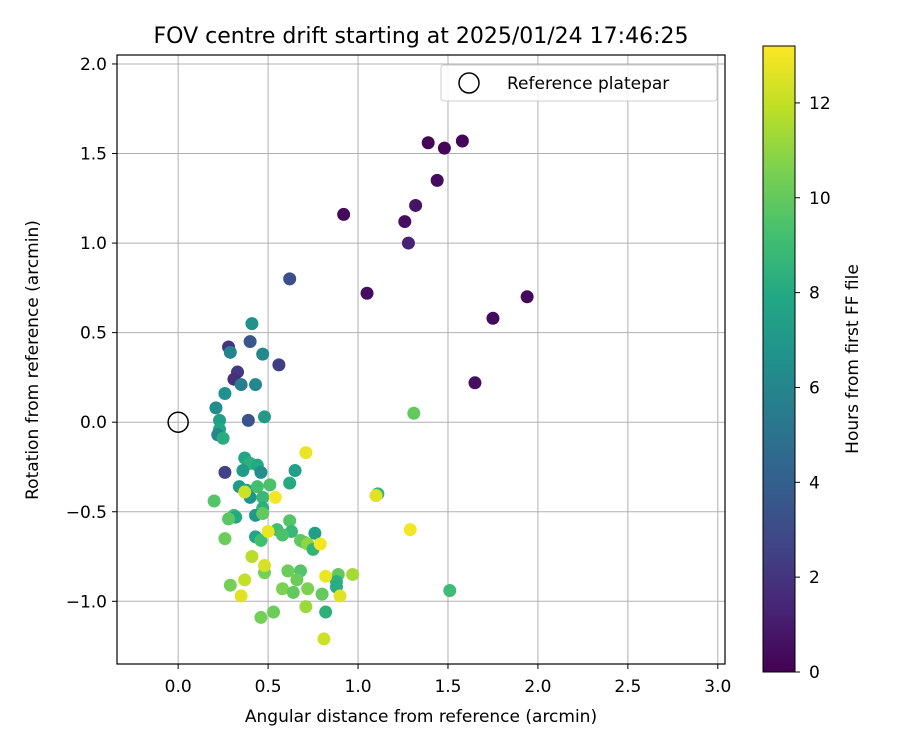 Image resolution: width=900 pixels, height=750 pixels. I want to click on y-axis-ticks: −1.0 −0.5 0.0 0.5 1.0 1.5 2.0, so click(91, 333).